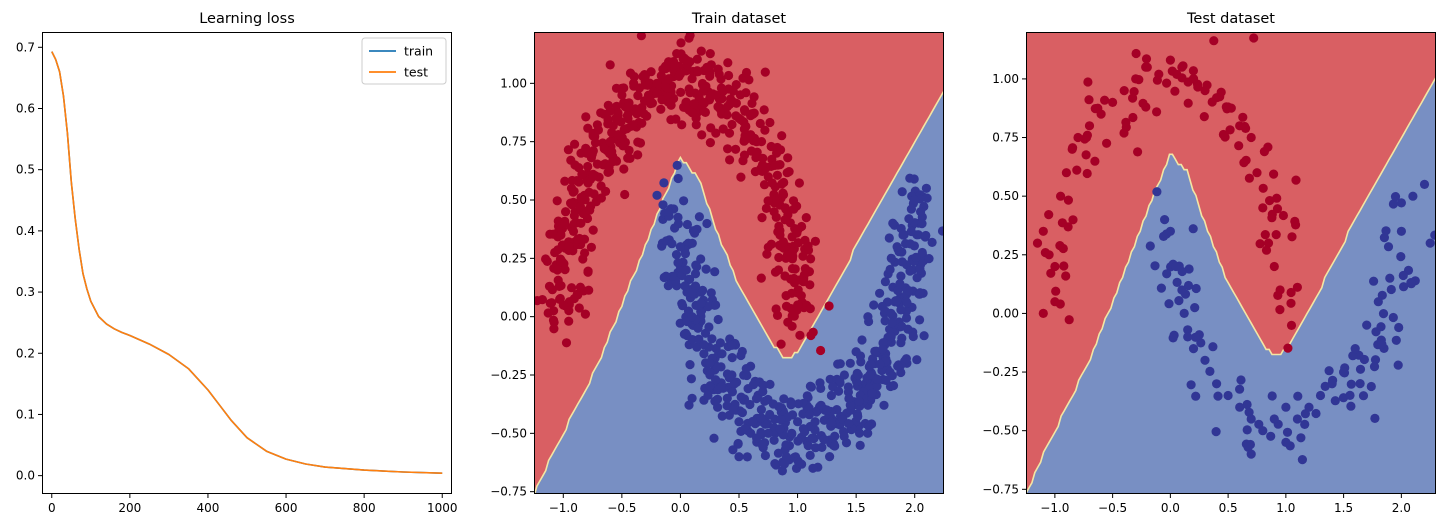  What do you see at coordinates (856, 508) in the screenshot?
I see `x-tick-label: 1.5` at bounding box center [856, 508].